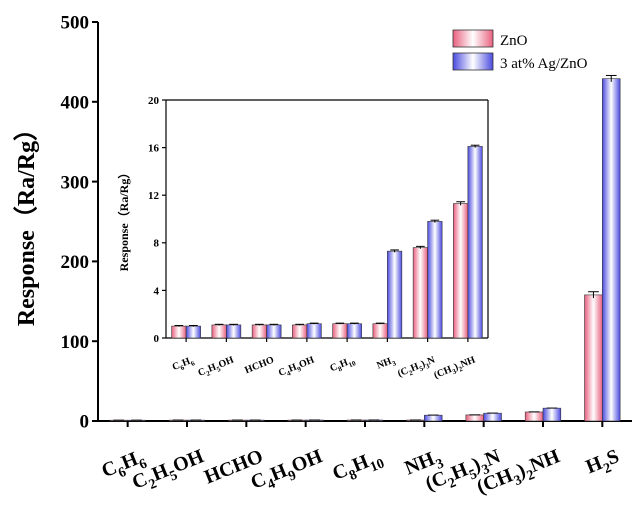  What do you see at coordinates (154, 101) in the screenshot?
I see `y-tick-label: 20` at bounding box center [154, 101].